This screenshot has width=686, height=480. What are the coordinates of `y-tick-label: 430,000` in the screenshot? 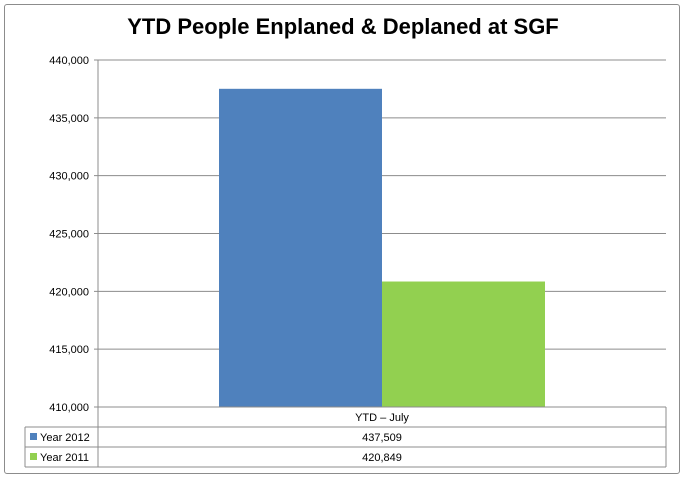 It's located at (69, 177).